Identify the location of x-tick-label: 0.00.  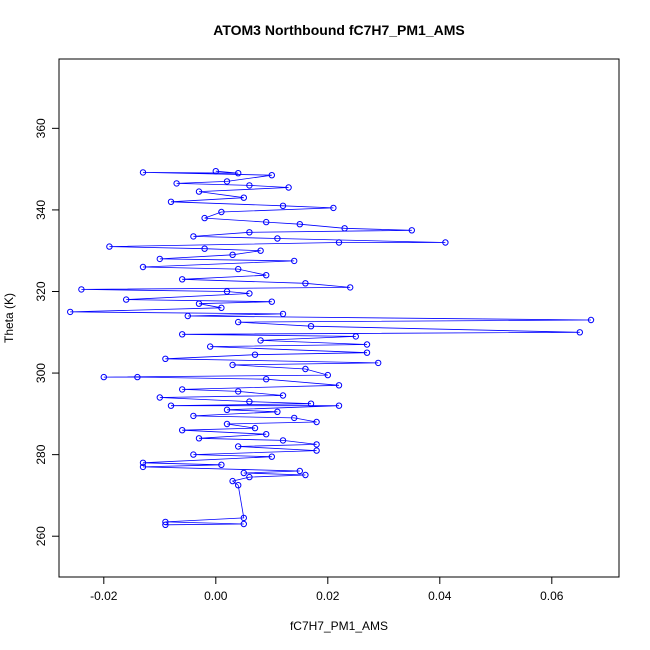
(216, 596).